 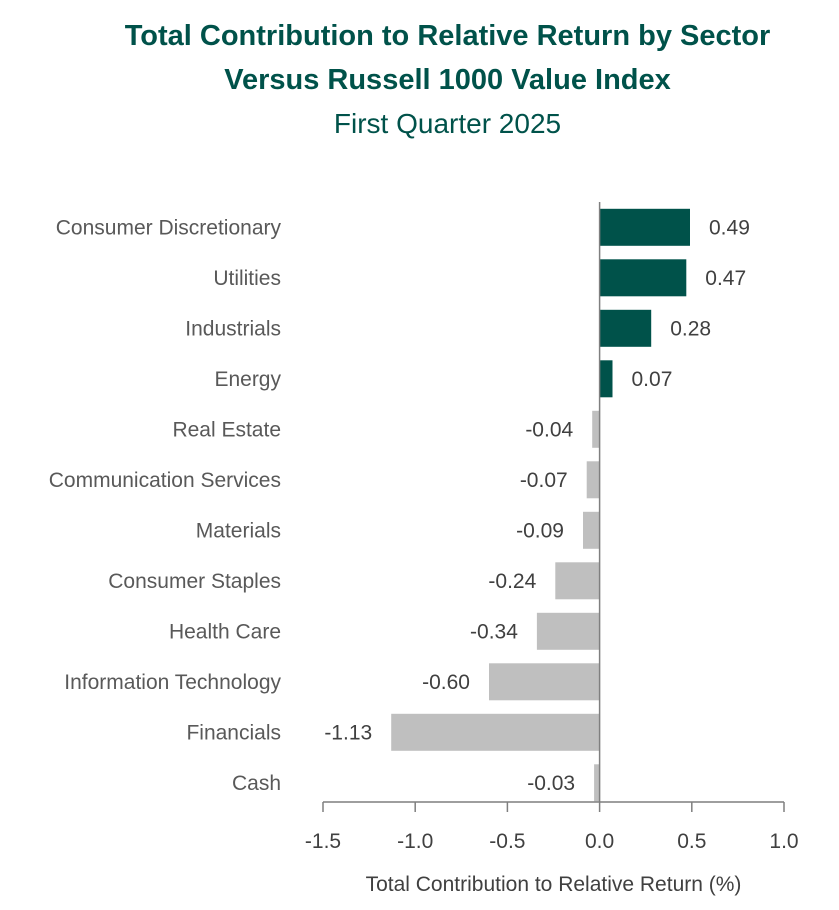 What do you see at coordinates (507, 841) in the screenshot?
I see `x-tick-label: -0.5` at bounding box center [507, 841].